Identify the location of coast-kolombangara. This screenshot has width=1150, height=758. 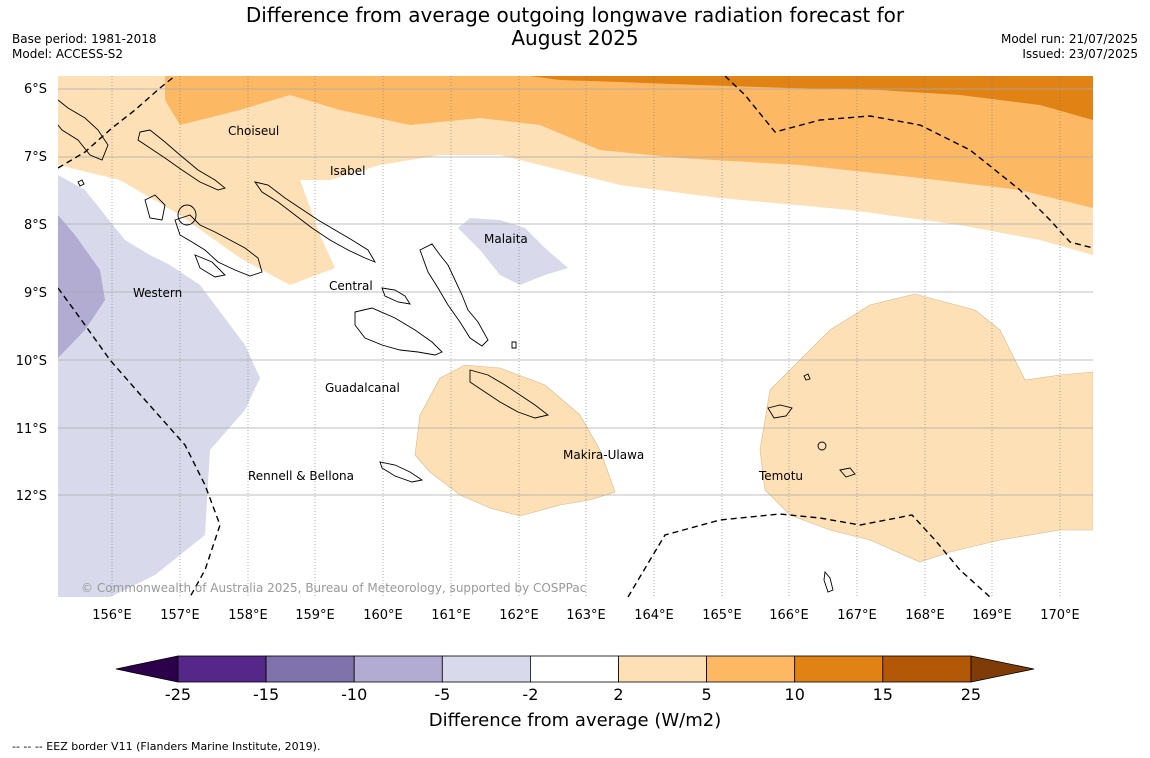
(187, 215).